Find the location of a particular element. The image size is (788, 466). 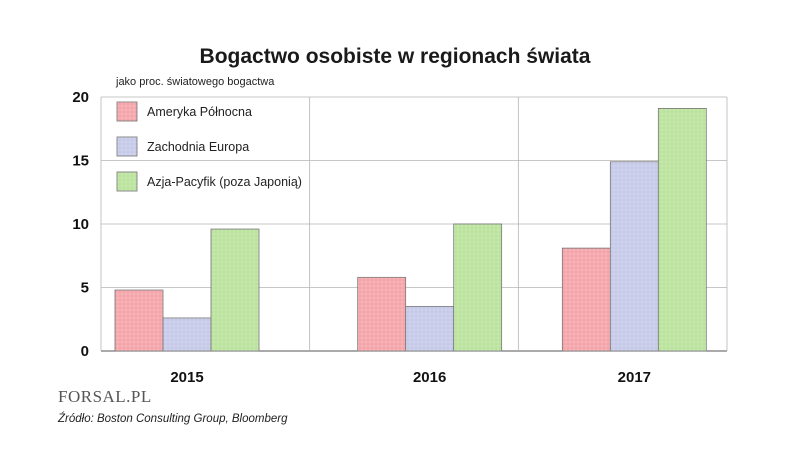

y-axis-ticks: 0 5 10 15 20 is located at coordinates (80, 224).